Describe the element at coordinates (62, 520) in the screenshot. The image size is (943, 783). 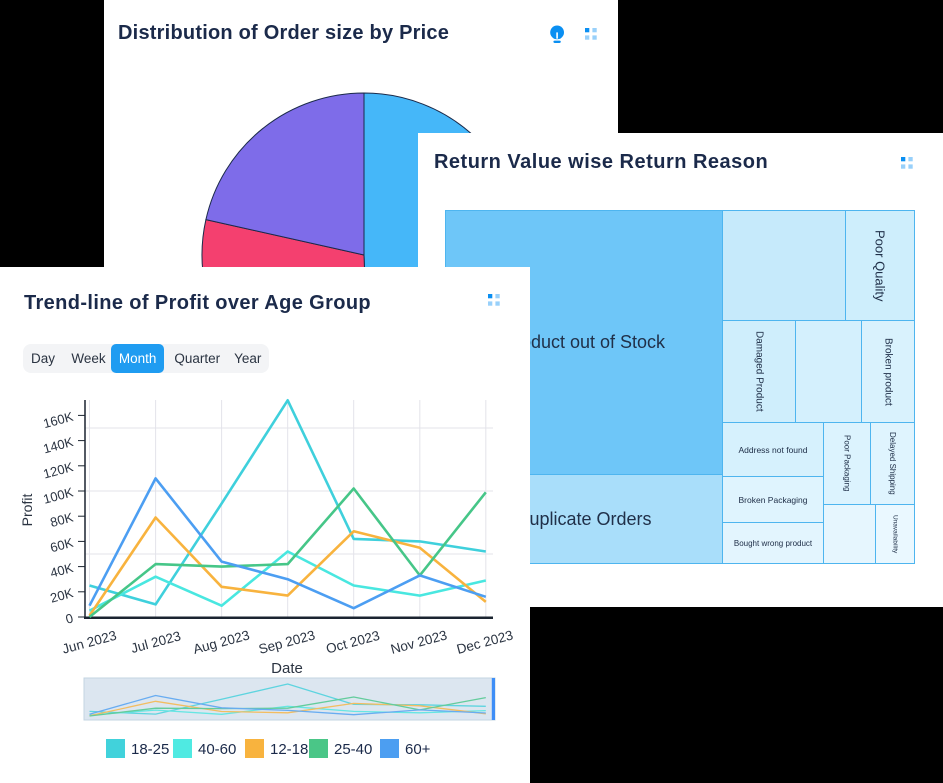
I see `svg-text: 80K` at that location.